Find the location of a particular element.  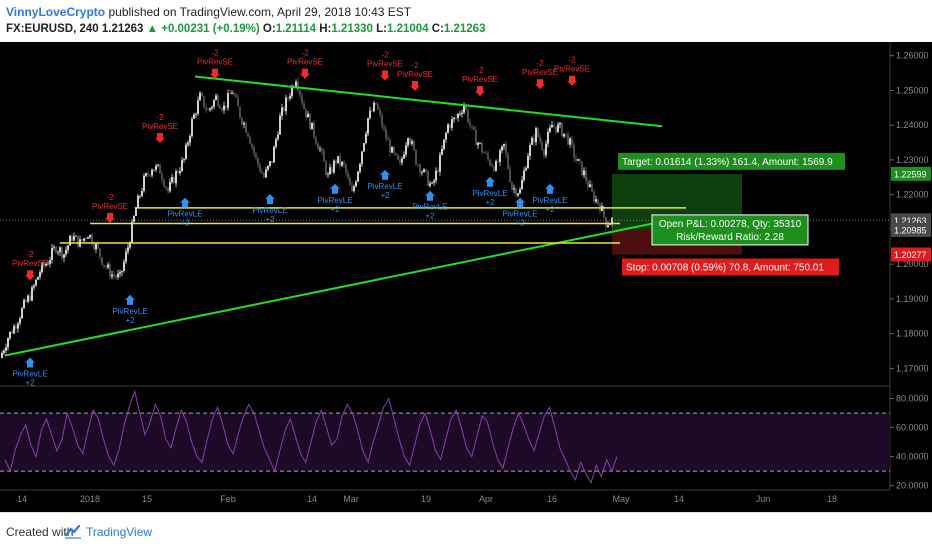

author-link: VinnyLoveCrypto is located at coordinates (56, 12).